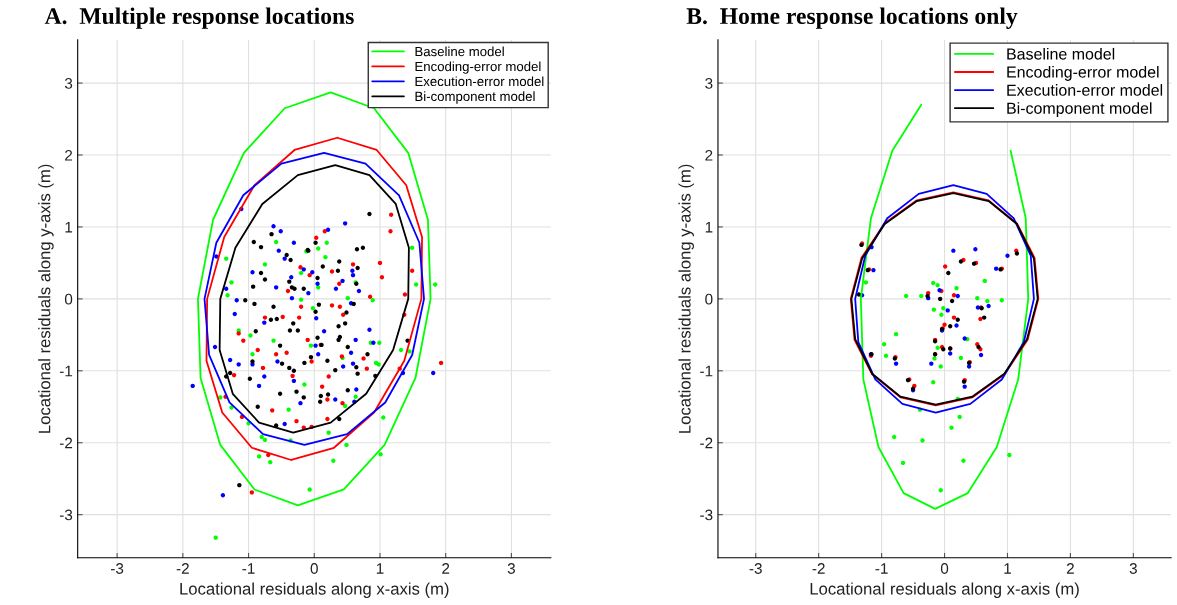 The width and height of the screenshot is (1177, 605). Describe the element at coordinates (199, 18) in the screenshot. I see `chart-title: A. Multiple response locations` at that location.